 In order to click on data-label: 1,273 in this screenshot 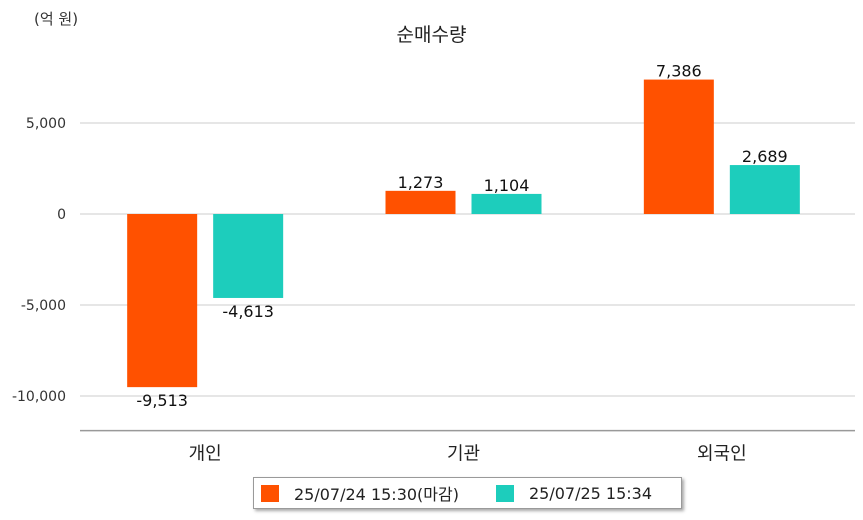, I will do `click(421, 182)`.